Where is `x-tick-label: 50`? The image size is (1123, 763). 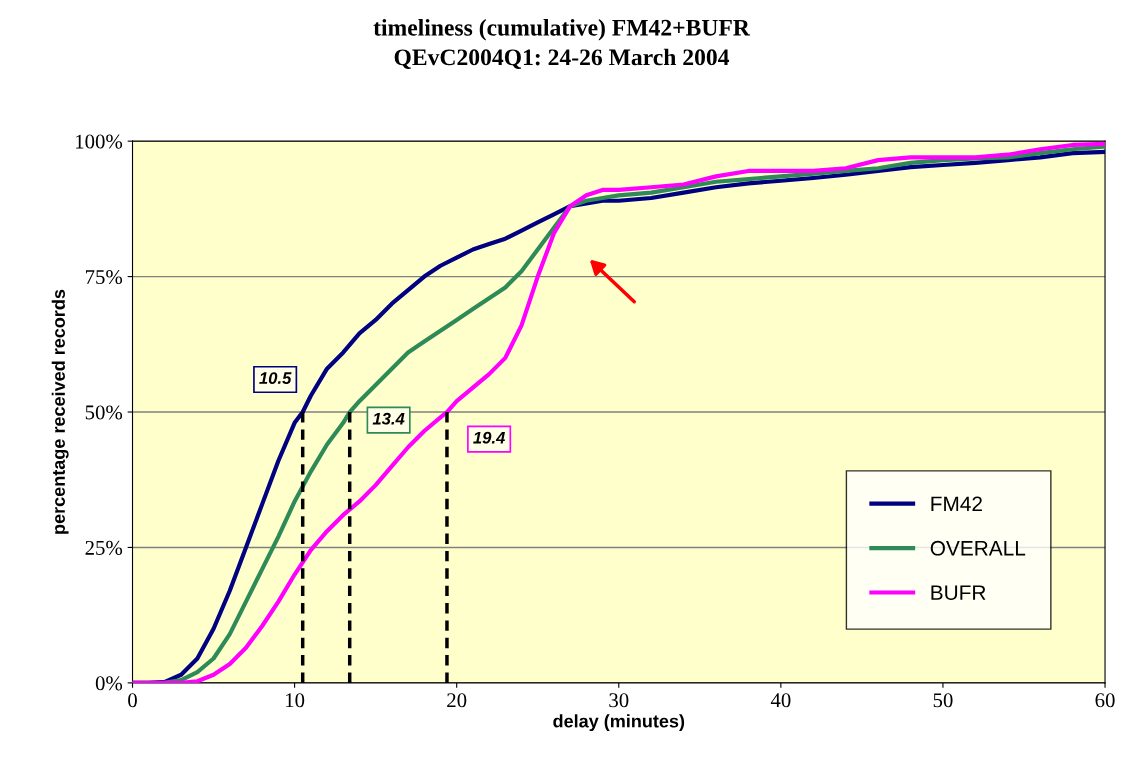 x-tick-label: 50 is located at coordinates (943, 700).